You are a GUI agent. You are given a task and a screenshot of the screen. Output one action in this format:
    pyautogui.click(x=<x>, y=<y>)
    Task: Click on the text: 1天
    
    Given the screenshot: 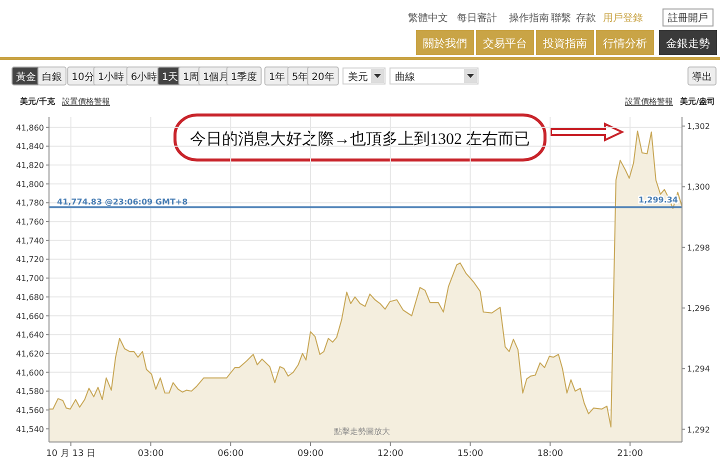 What is the action you would take?
    pyautogui.click(x=170, y=77)
    